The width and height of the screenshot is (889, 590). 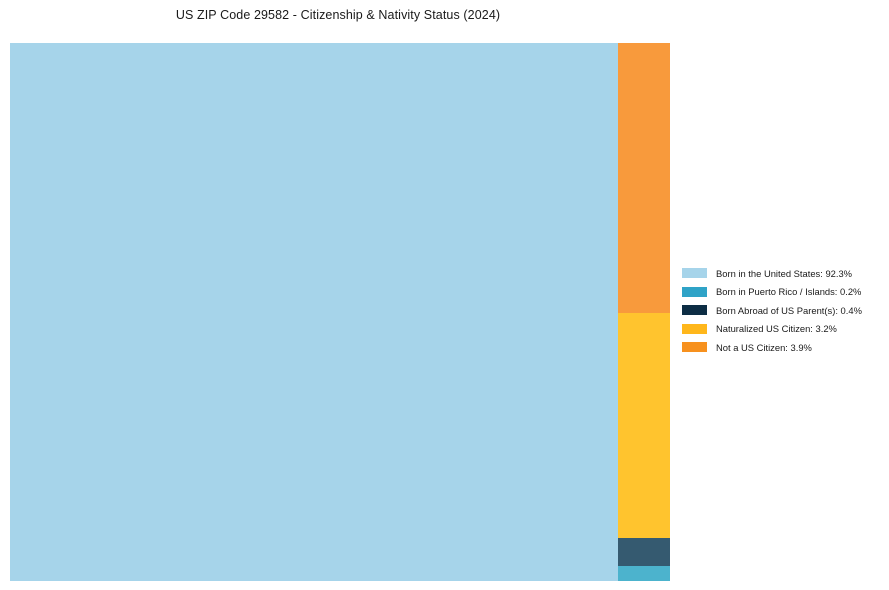 I want to click on legend-item-label: Not a US Citizen: 3.9%, so click(x=764, y=347).